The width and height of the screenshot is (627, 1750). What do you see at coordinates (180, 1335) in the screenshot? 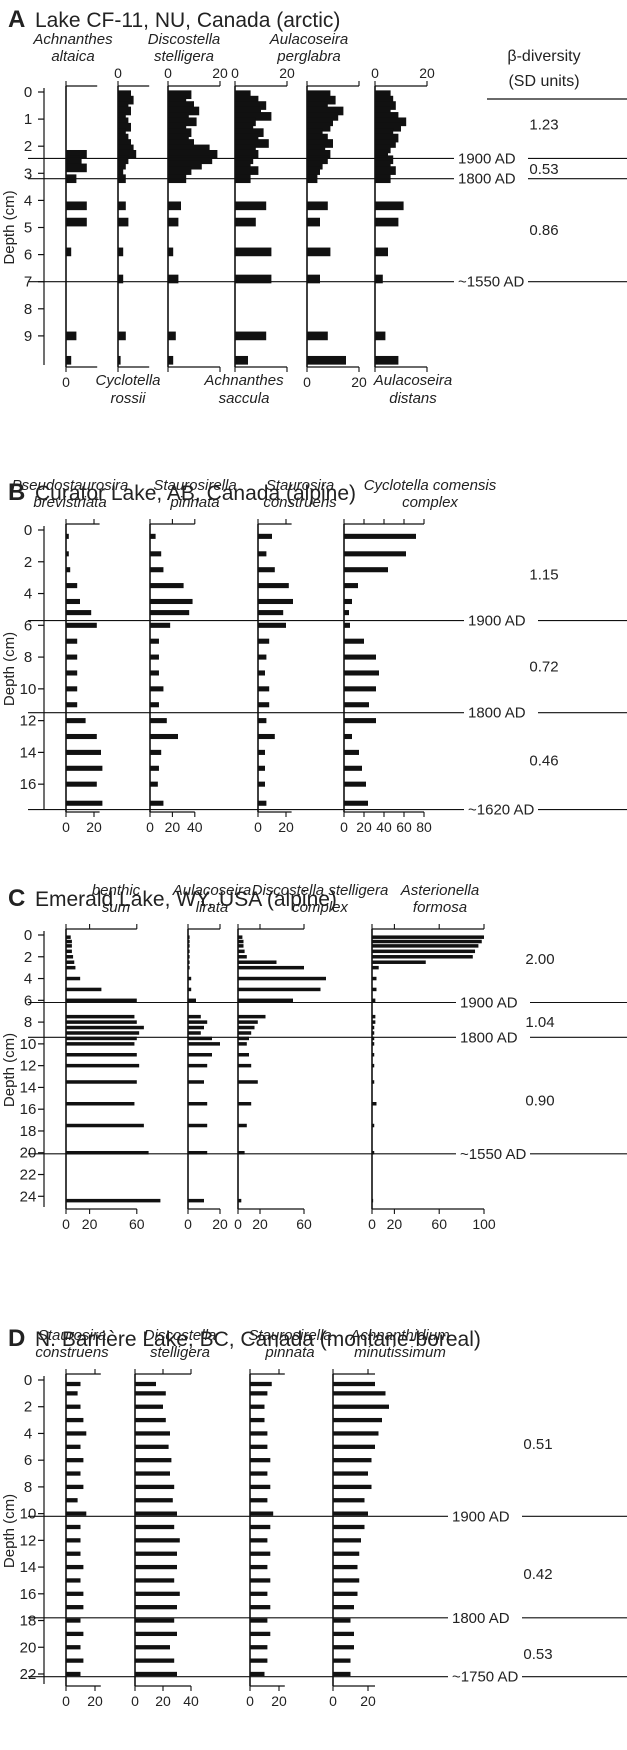
I see `taxon-label-line1: Discostella` at bounding box center [180, 1335].